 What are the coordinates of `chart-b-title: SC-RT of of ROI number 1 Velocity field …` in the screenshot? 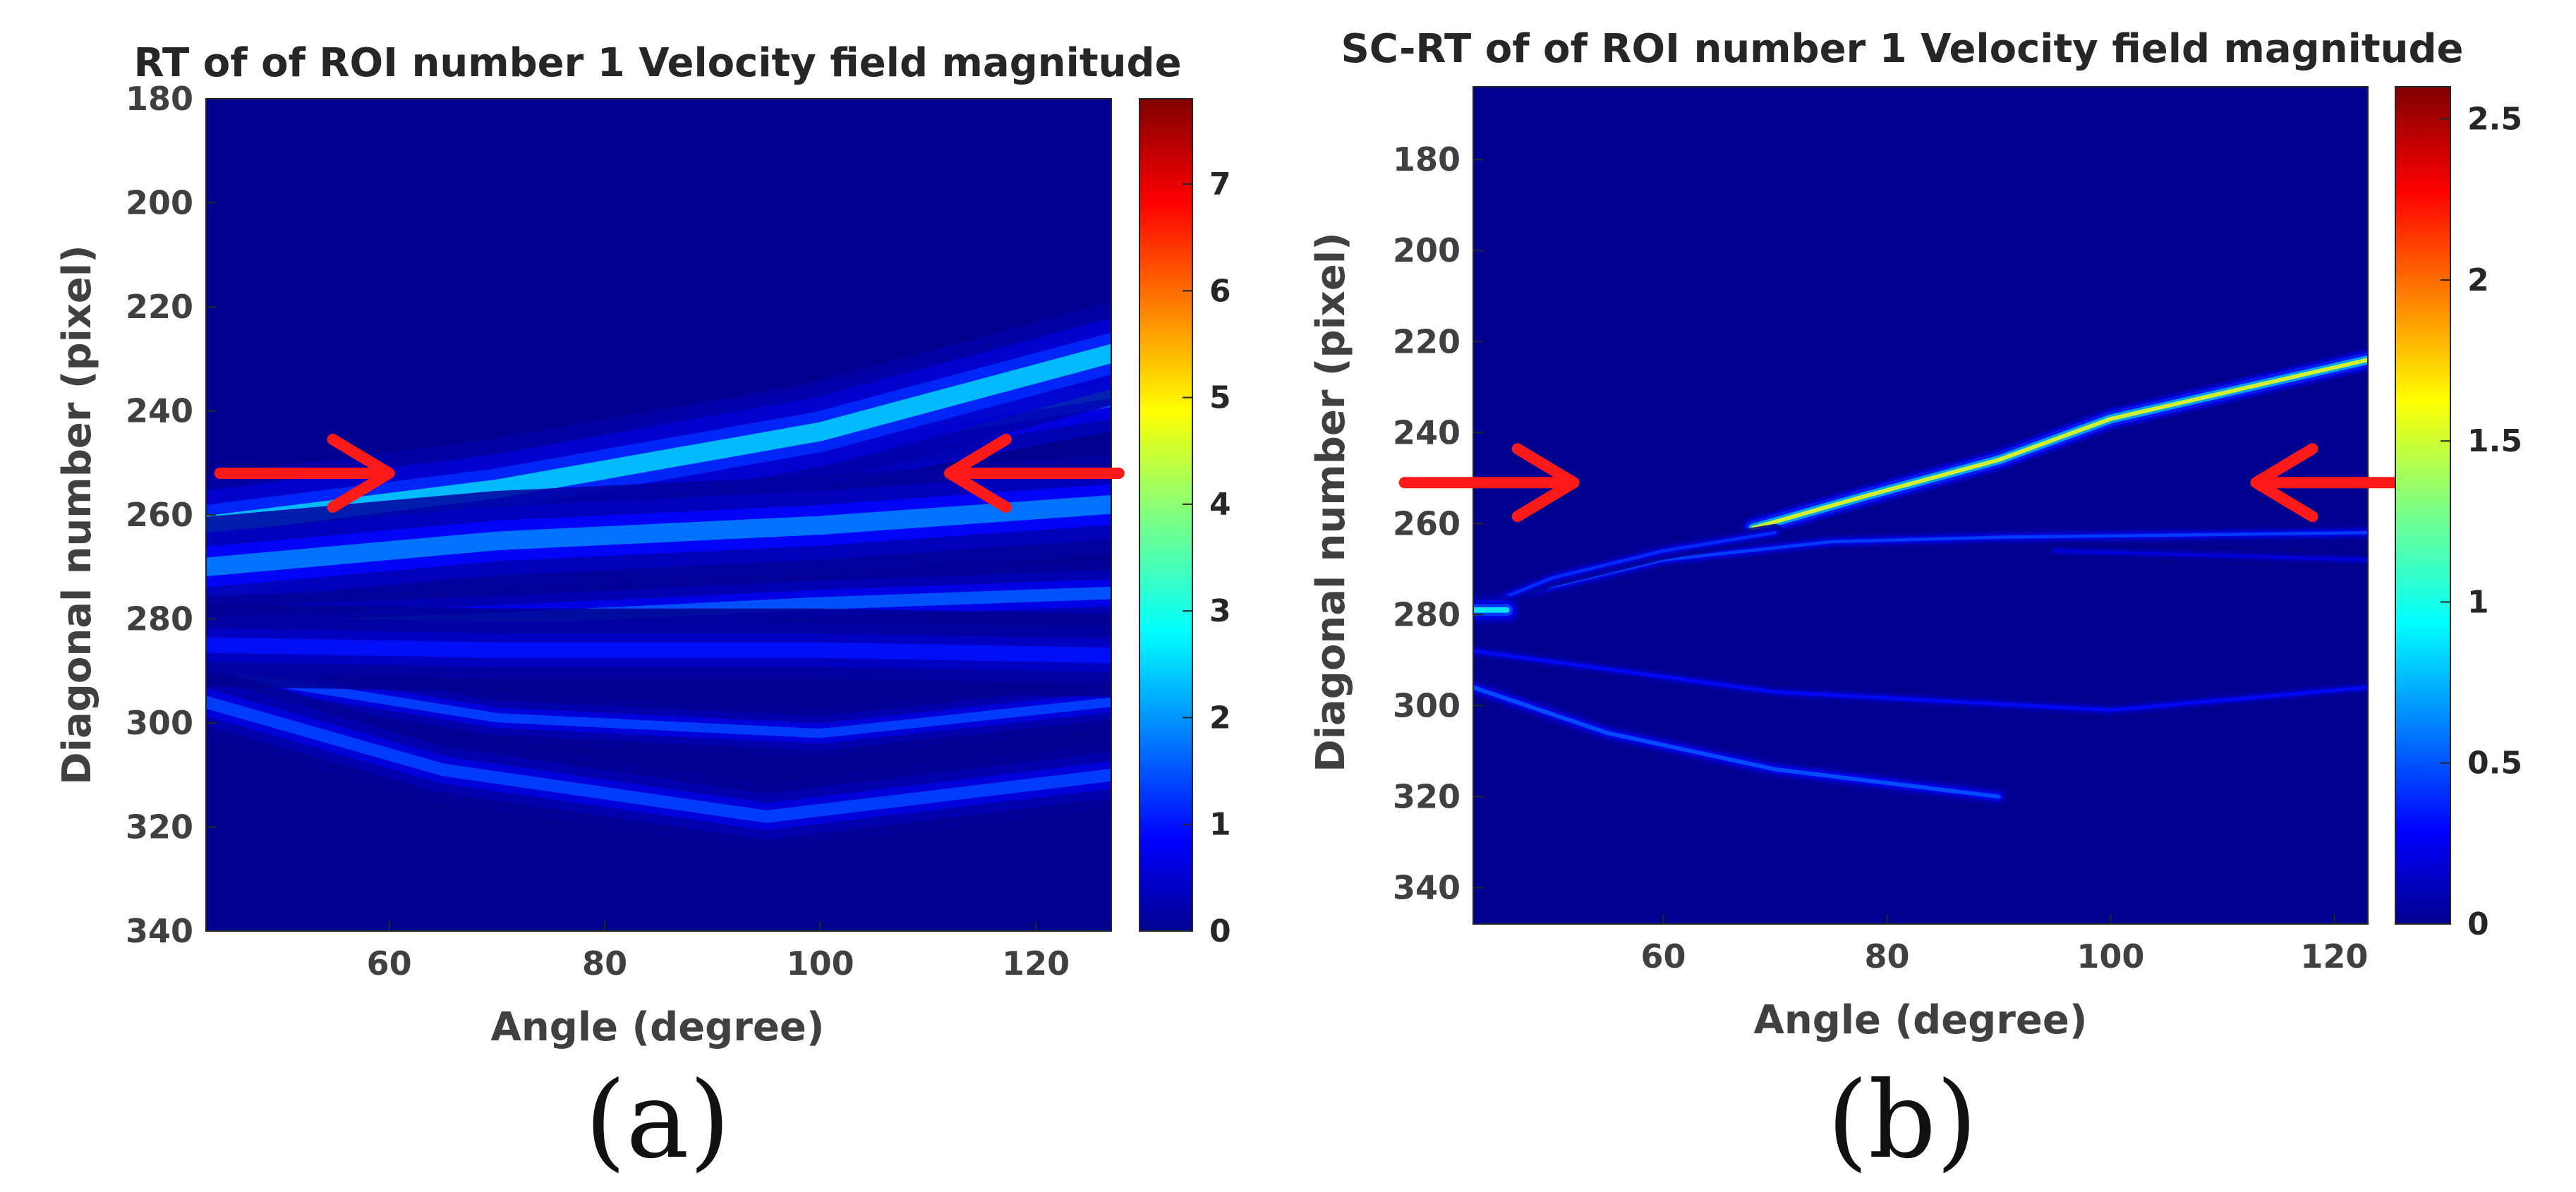 It's located at (1902, 49).